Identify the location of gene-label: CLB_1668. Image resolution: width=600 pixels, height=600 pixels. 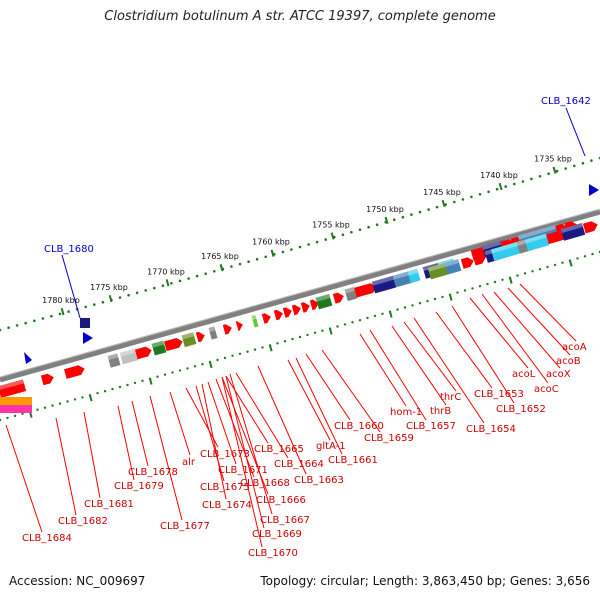
(265, 483).